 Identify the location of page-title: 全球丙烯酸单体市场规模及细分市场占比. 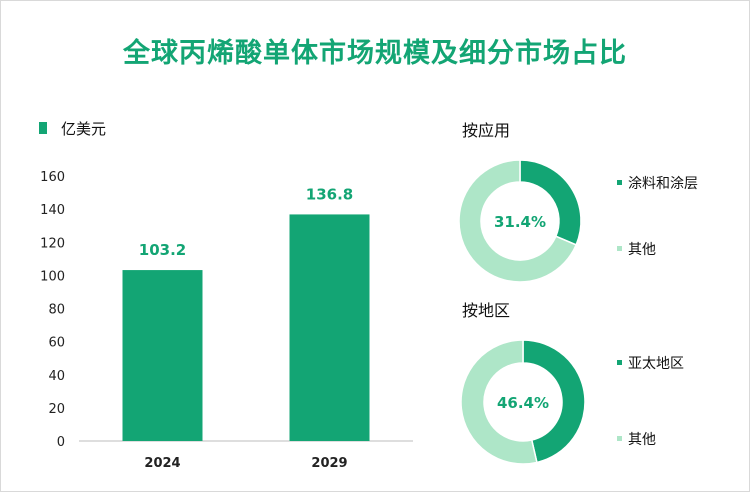
(375, 53).